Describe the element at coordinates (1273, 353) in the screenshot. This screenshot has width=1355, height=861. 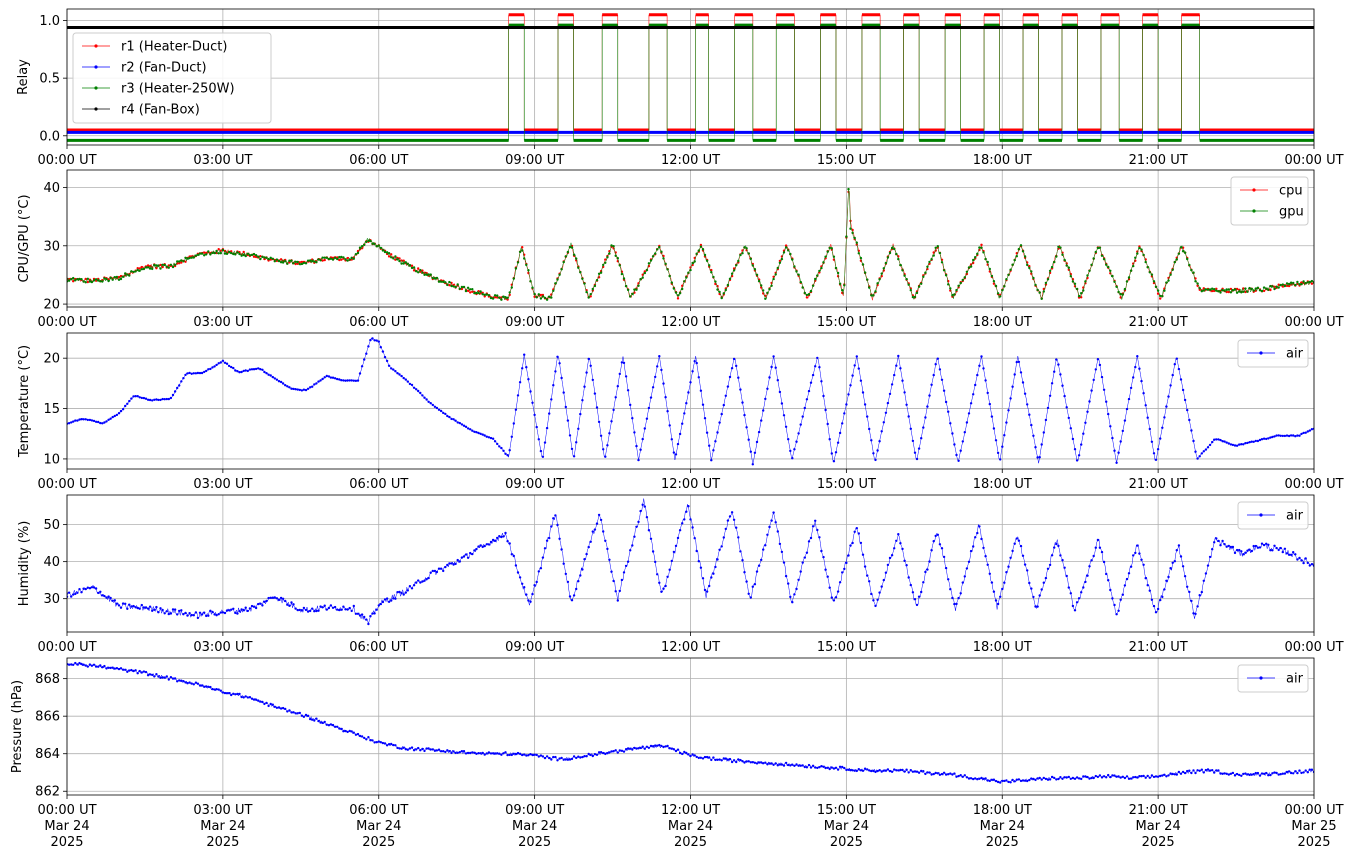
I see `legend: air` at that location.